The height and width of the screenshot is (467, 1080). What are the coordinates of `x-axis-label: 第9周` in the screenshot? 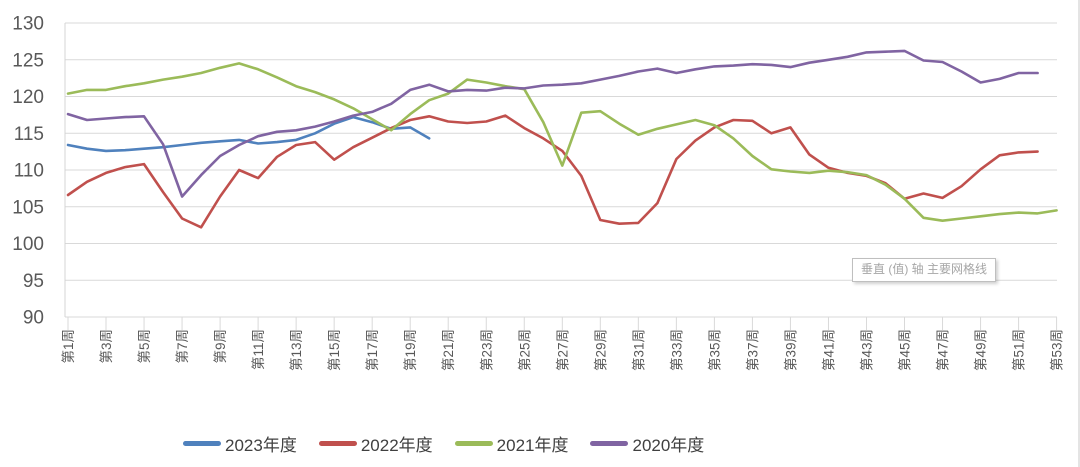 It's located at (220, 346).